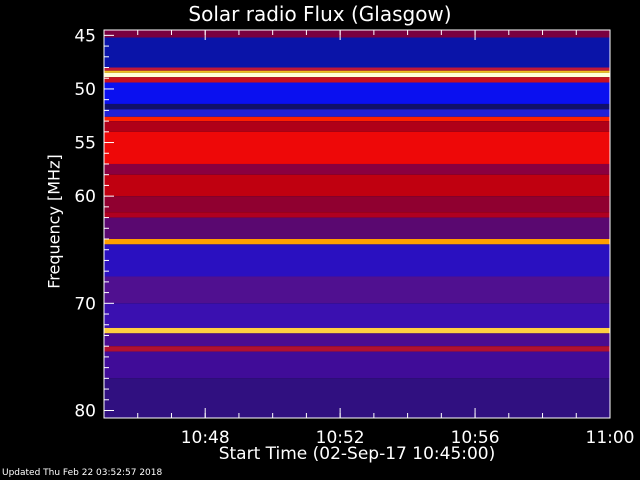 This screenshot has height=480, width=640. Describe the element at coordinates (475, 438) in the screenshot. I see `x-tick-label: 10:56` at that location.